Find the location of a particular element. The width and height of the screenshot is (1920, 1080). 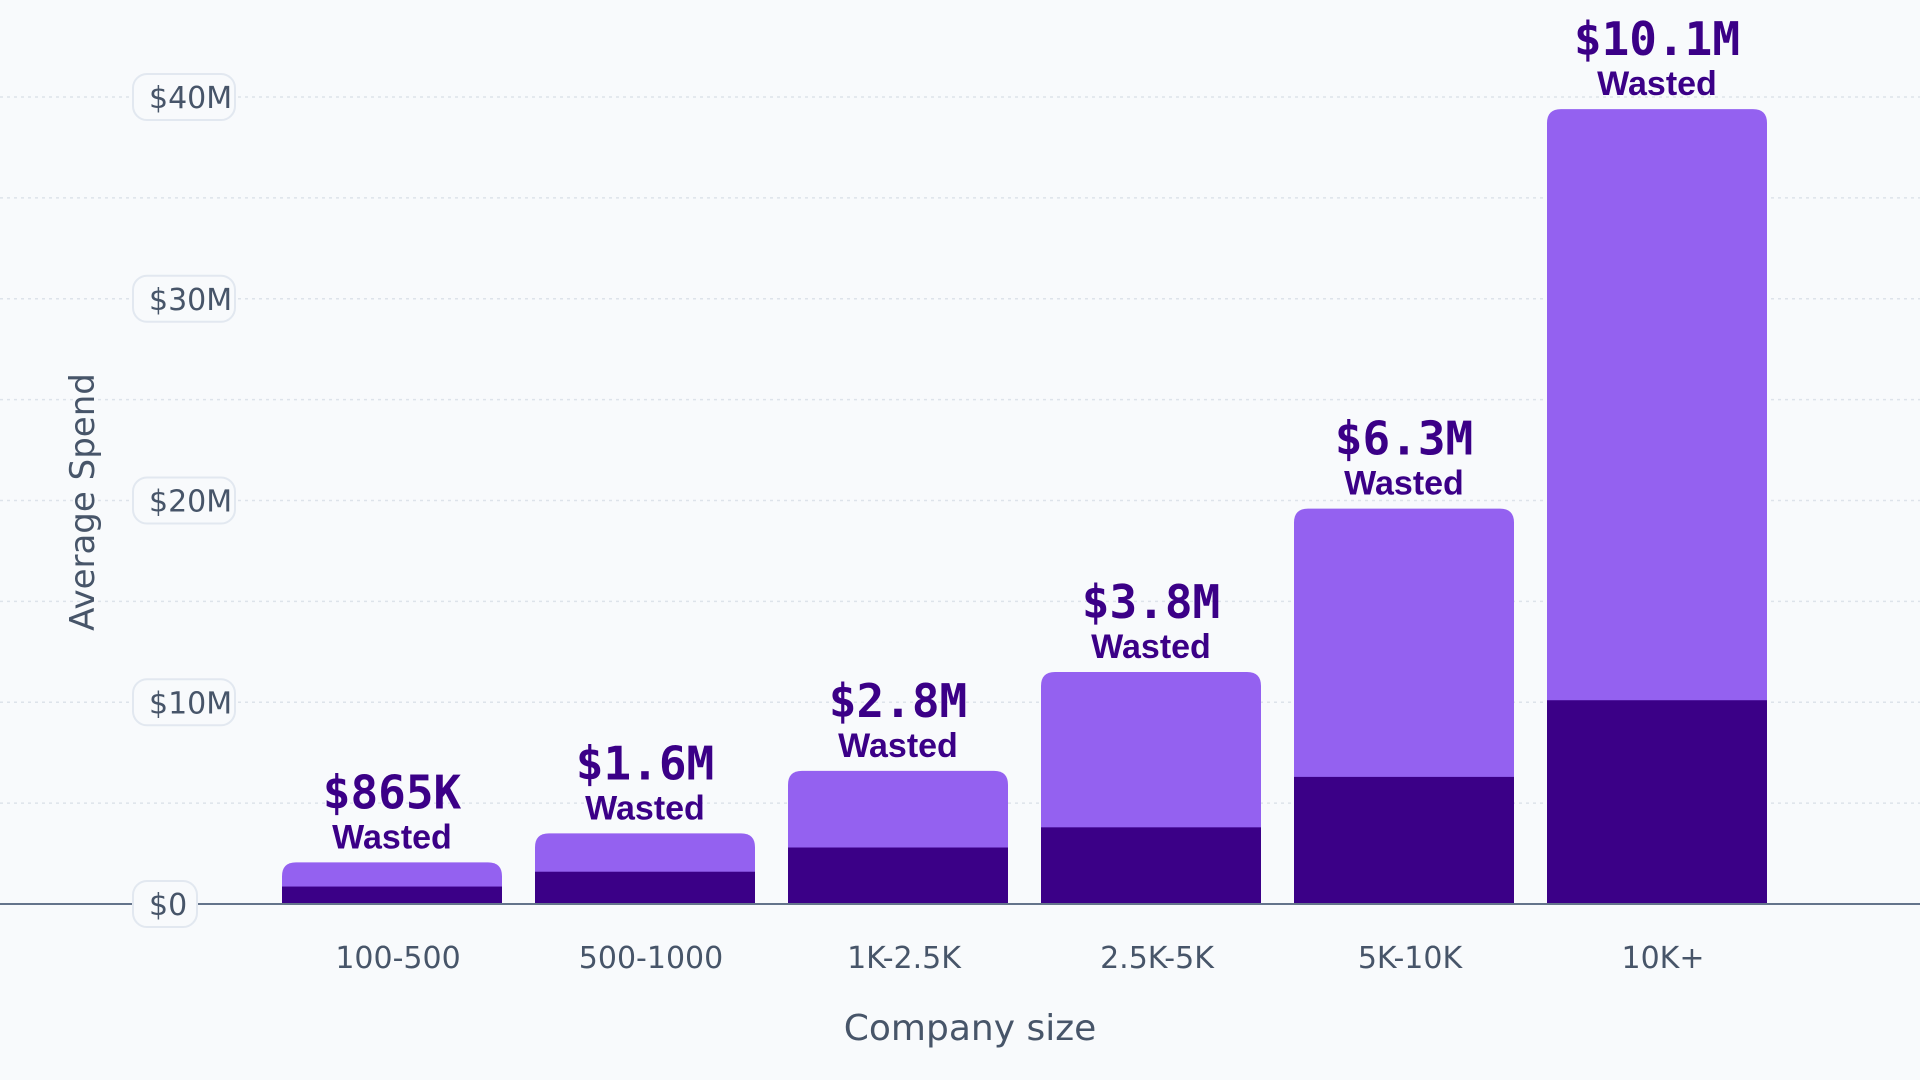

data-label-value: $6.3M is located at coordinates (1404, 439).